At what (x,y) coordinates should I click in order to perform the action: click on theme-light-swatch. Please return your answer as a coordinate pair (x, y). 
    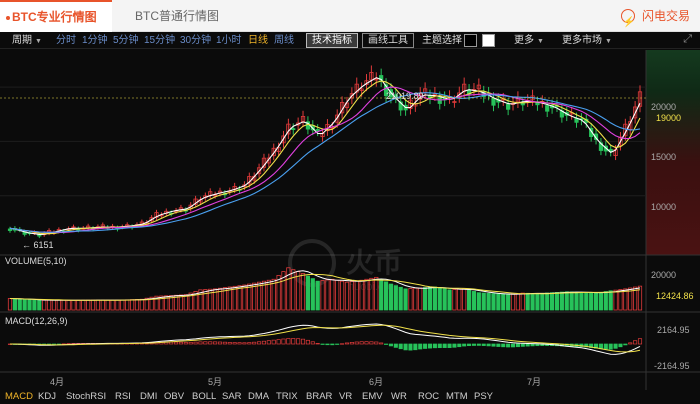
    Looking at the image, I should click on (488, 40).